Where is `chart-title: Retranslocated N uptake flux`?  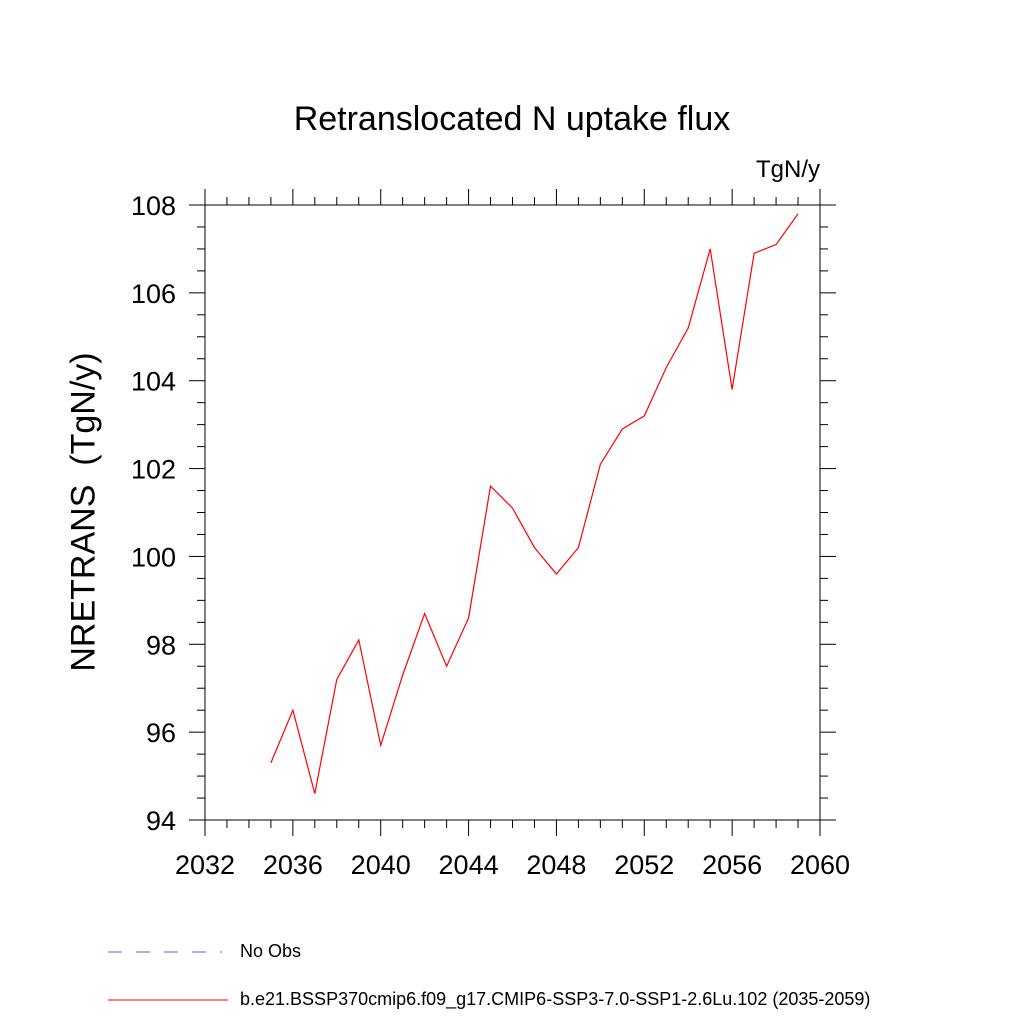 chart-title: Retranslocated N uptake flux is located at coordinates (512, 119).